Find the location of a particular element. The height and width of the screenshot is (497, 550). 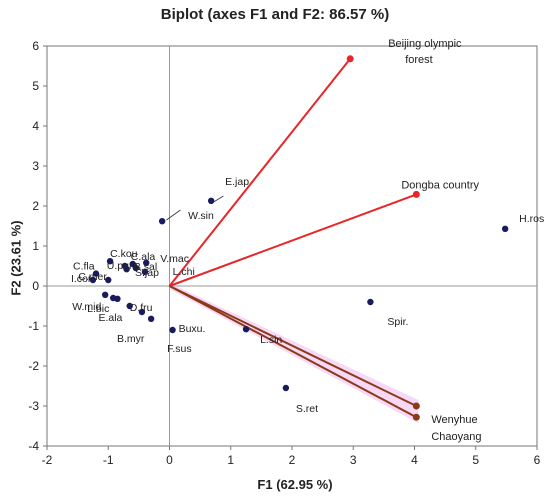

y-tick-label: 3 is located at coordinates (35, 166).